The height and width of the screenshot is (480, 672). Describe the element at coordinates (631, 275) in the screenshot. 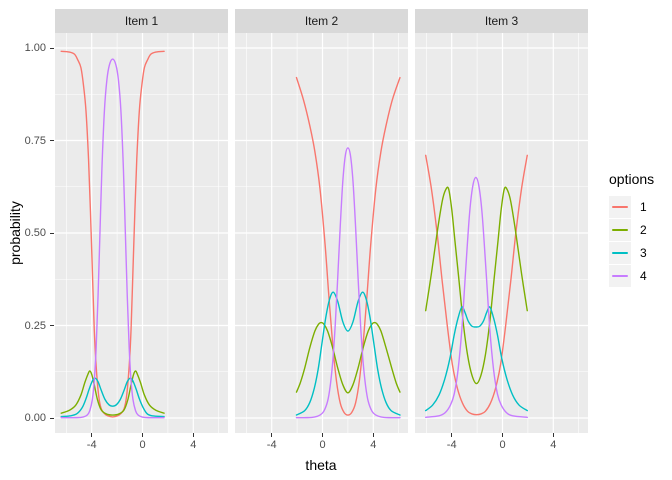

I see `legend-item-option-4: 4` at that location.